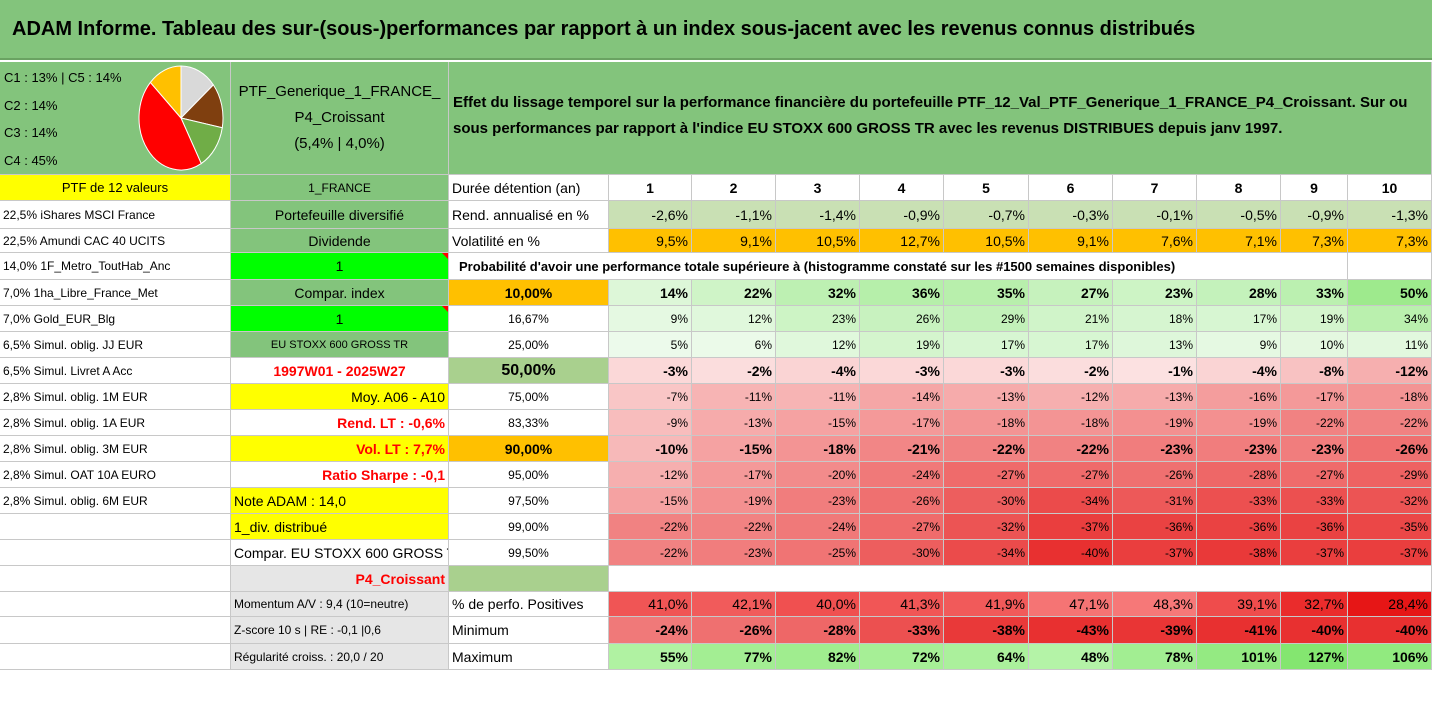 This screenshot has height=717, width=1432. I want to click on probability-value: 33%, so click(1314, 293).